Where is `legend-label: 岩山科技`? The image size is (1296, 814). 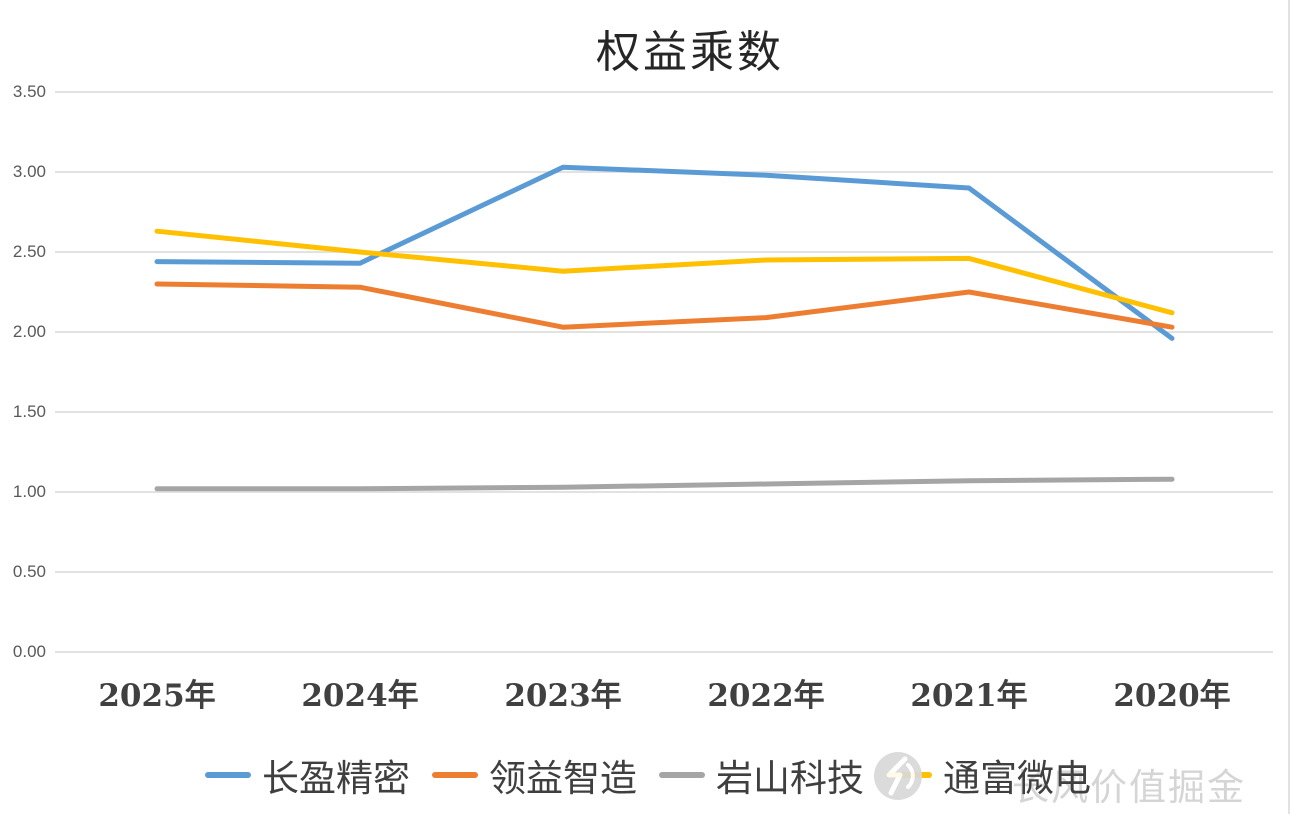
legend-label: 岩山科技 is located at coordinates (790, 778).